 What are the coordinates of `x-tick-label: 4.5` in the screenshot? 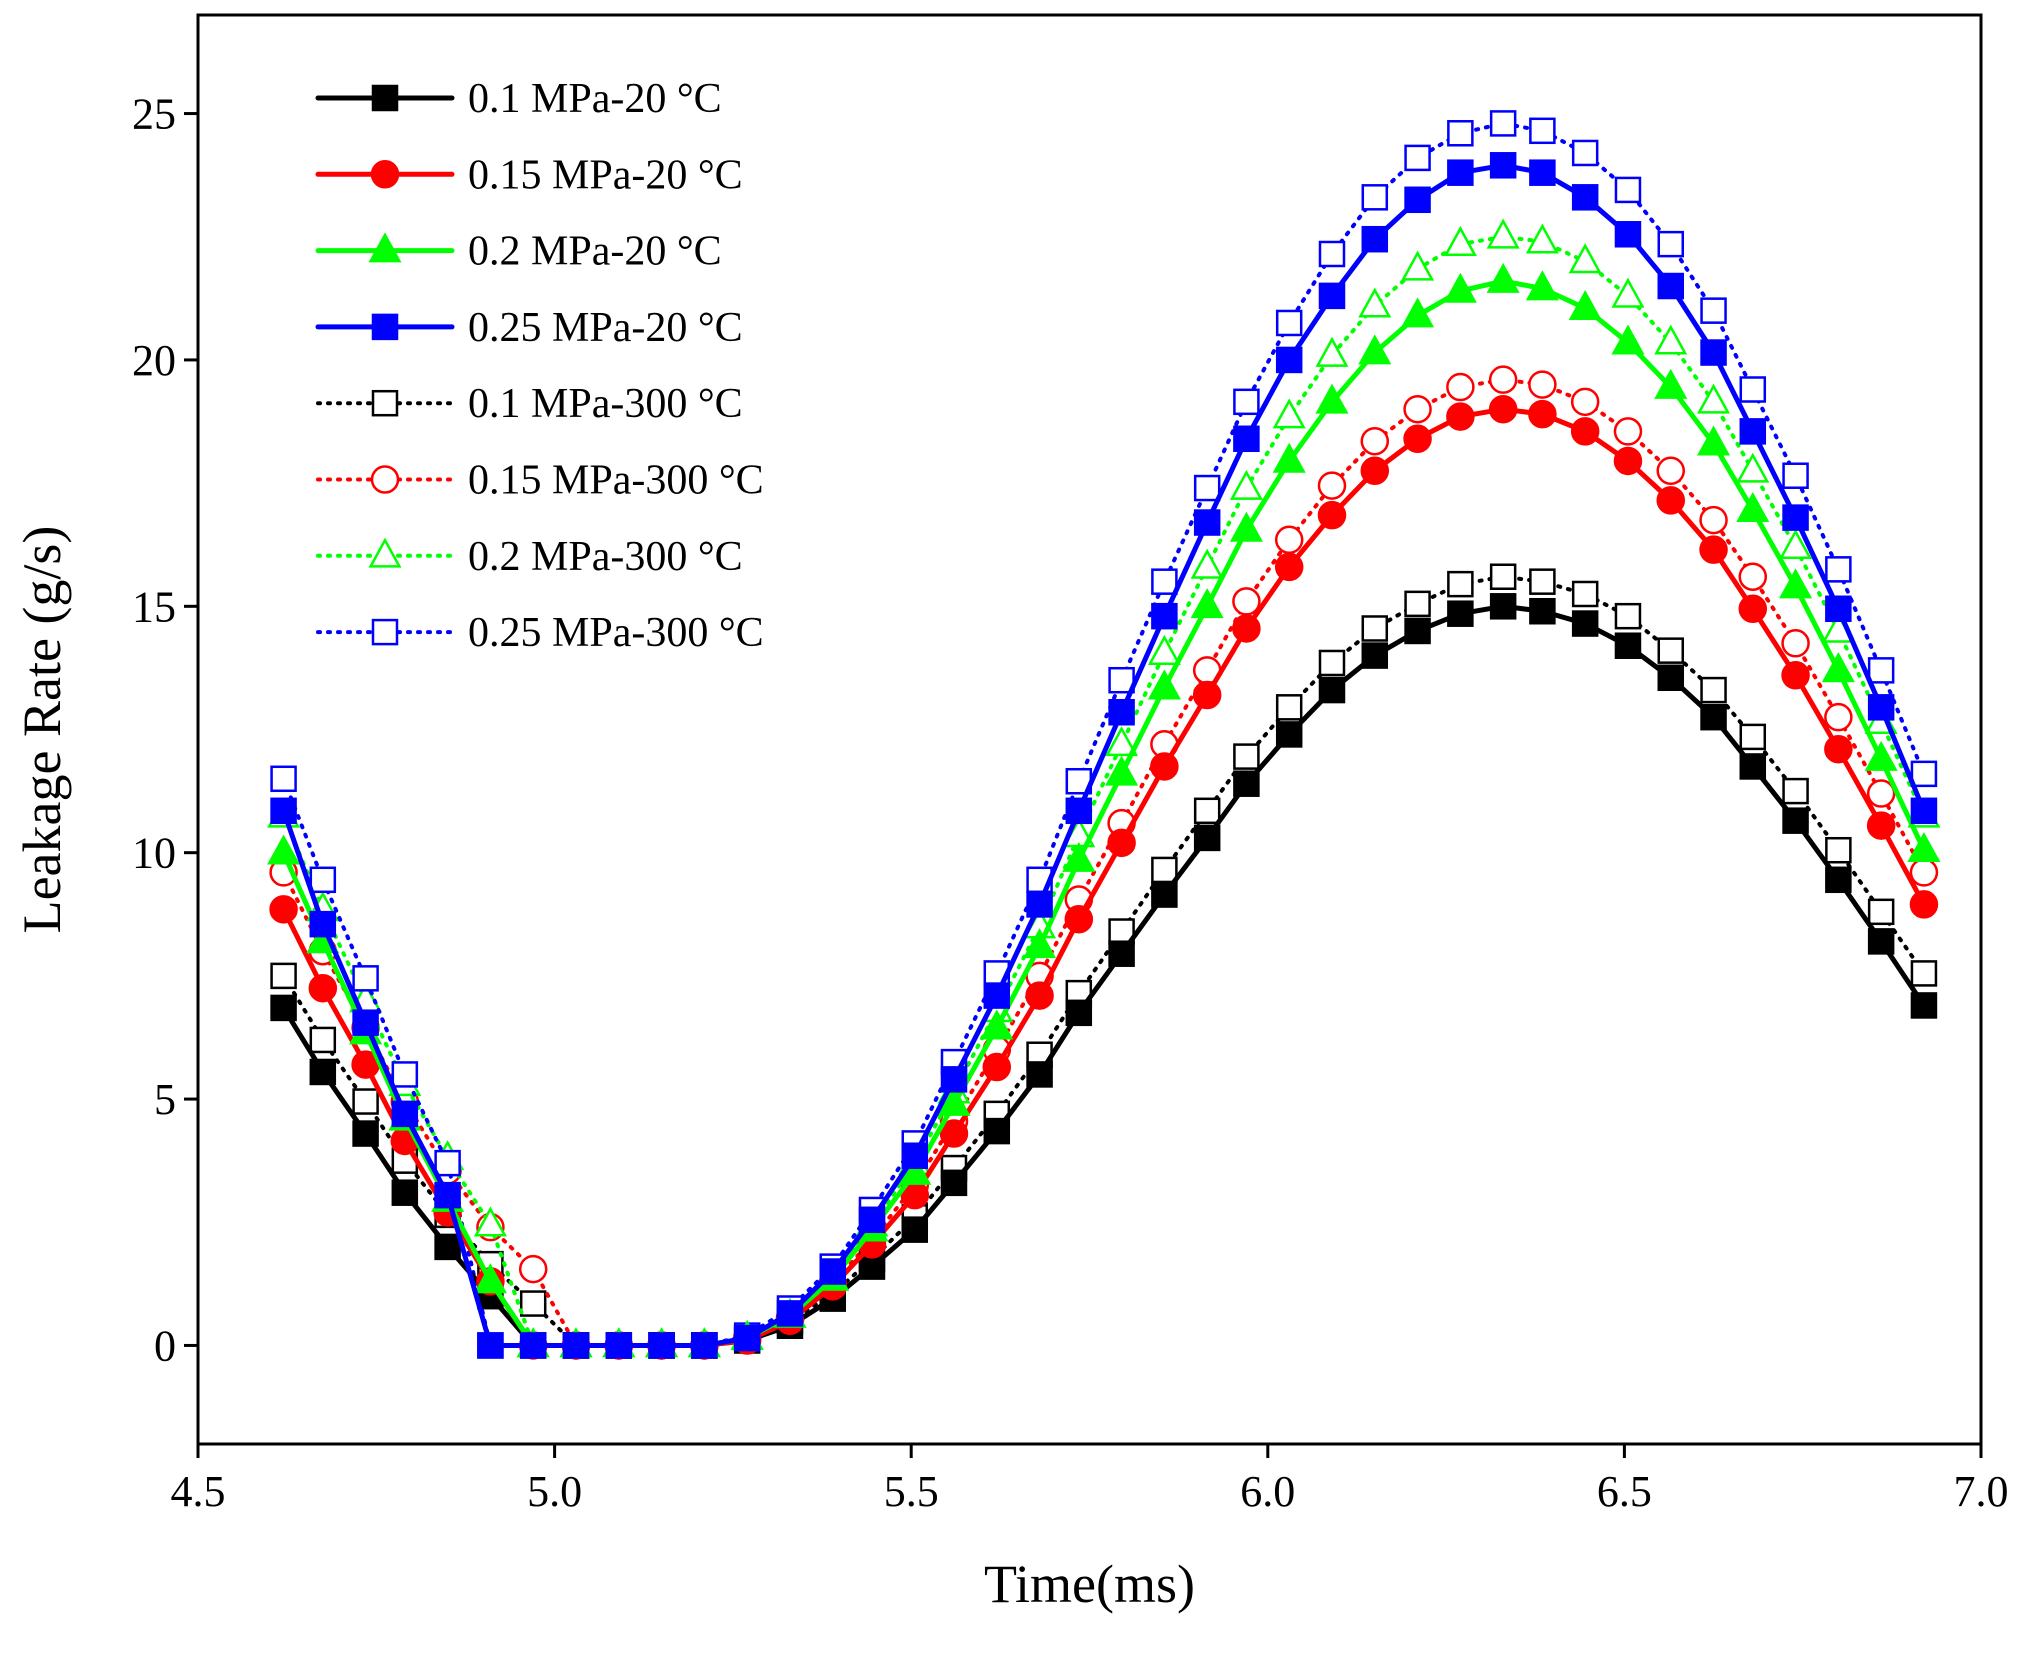 It's located at (198, 1491).